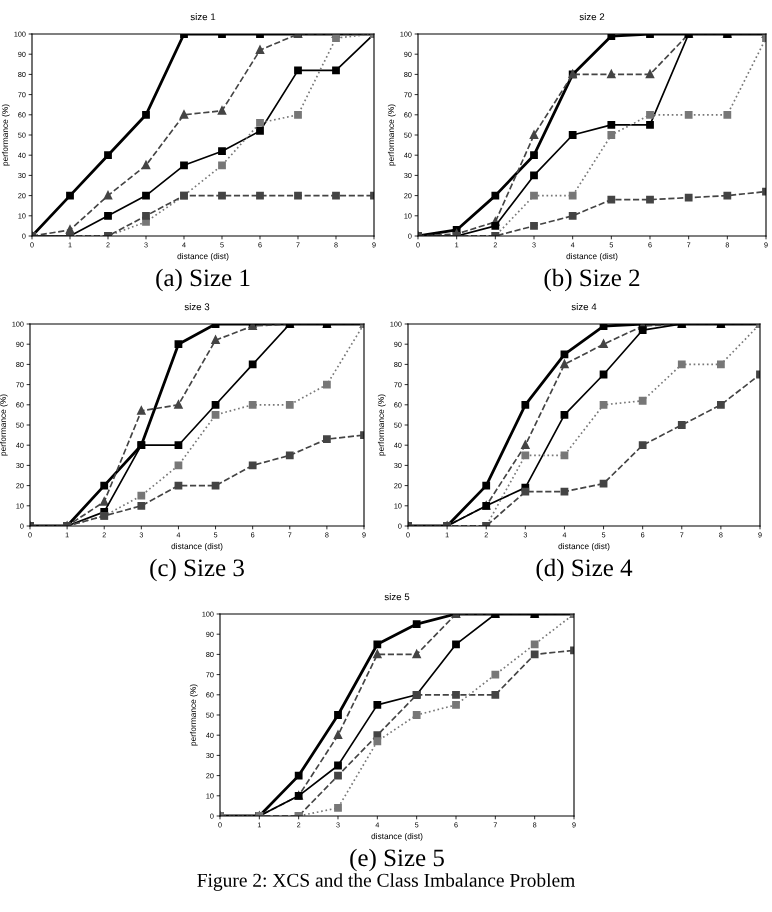 Image resolution: width=772 pixels, height=912 pixels. What do you see at coordinates (386, 882) in the screenshot?
I see `caption: Figure 2: XCS and the Class Imbalance Problem` at bounding box center [386, 882].